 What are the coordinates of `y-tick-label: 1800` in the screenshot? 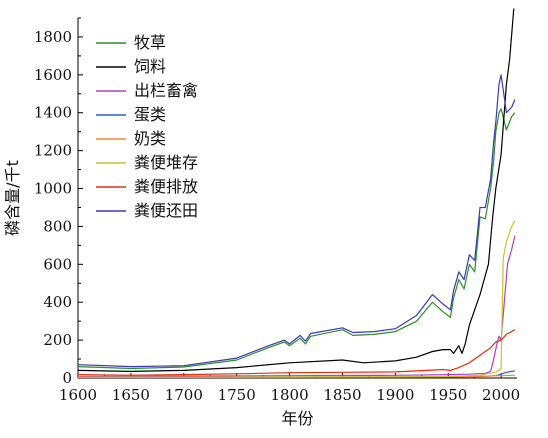 It's located at (53, 37).